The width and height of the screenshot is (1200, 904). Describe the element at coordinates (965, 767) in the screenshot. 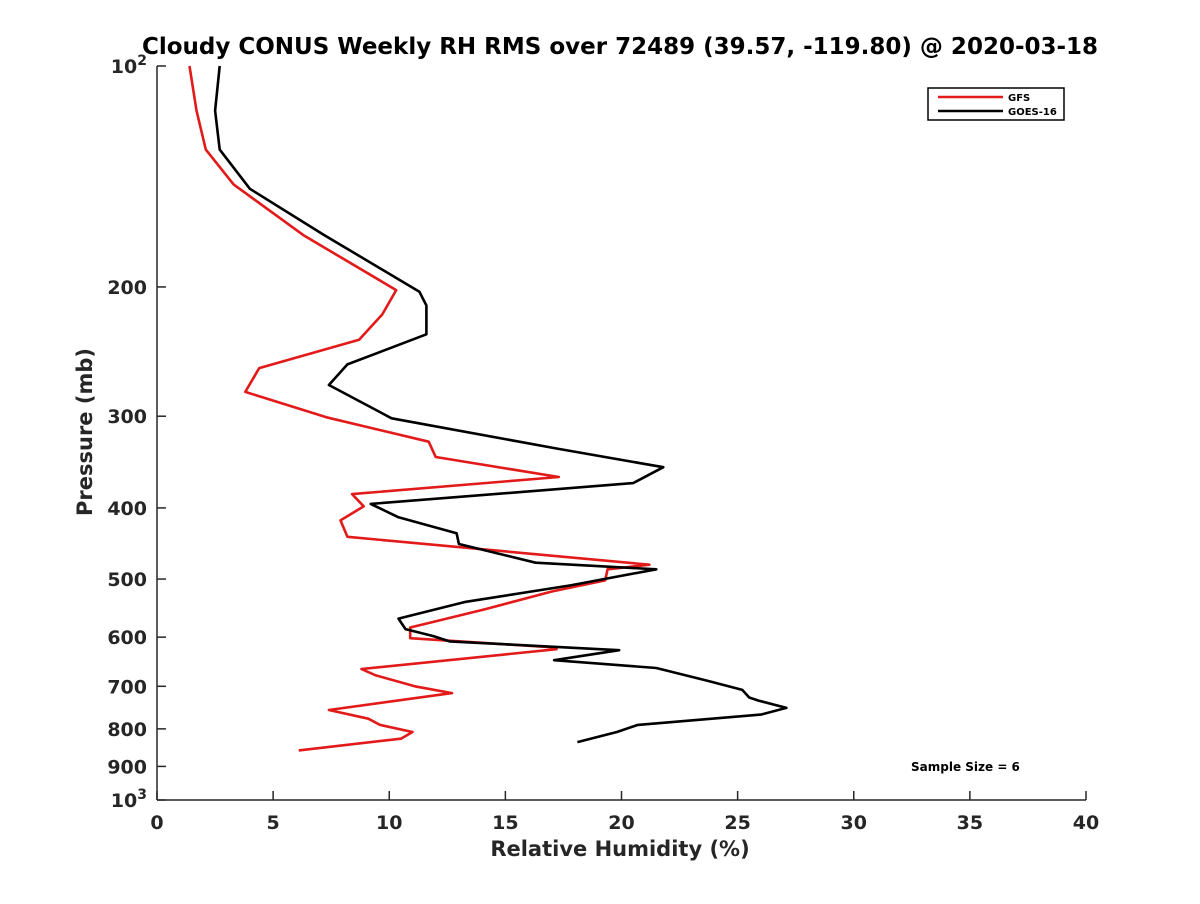

I see `sample-size-annotation: Sample Size = 6` at that location.